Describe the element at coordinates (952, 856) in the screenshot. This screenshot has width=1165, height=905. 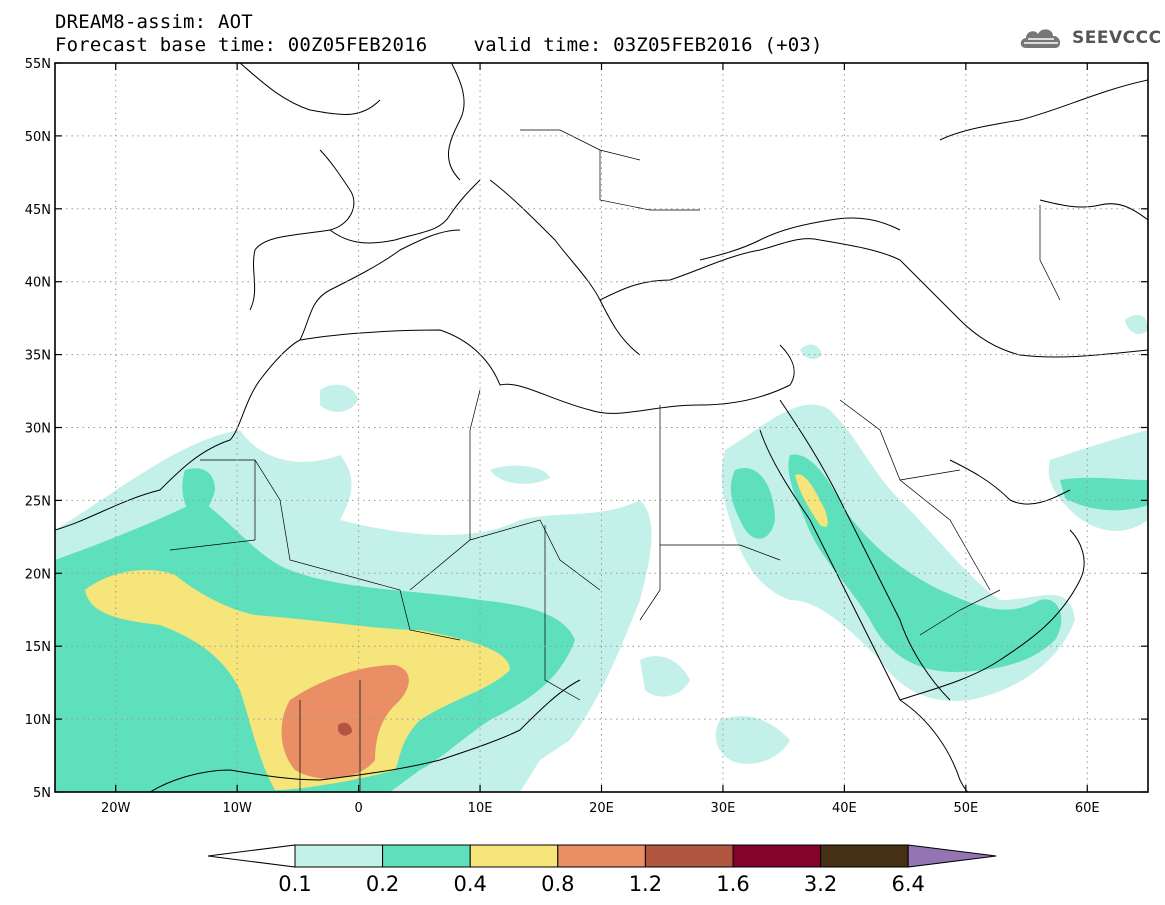
I see `colorbar-over-arrow` at that location.